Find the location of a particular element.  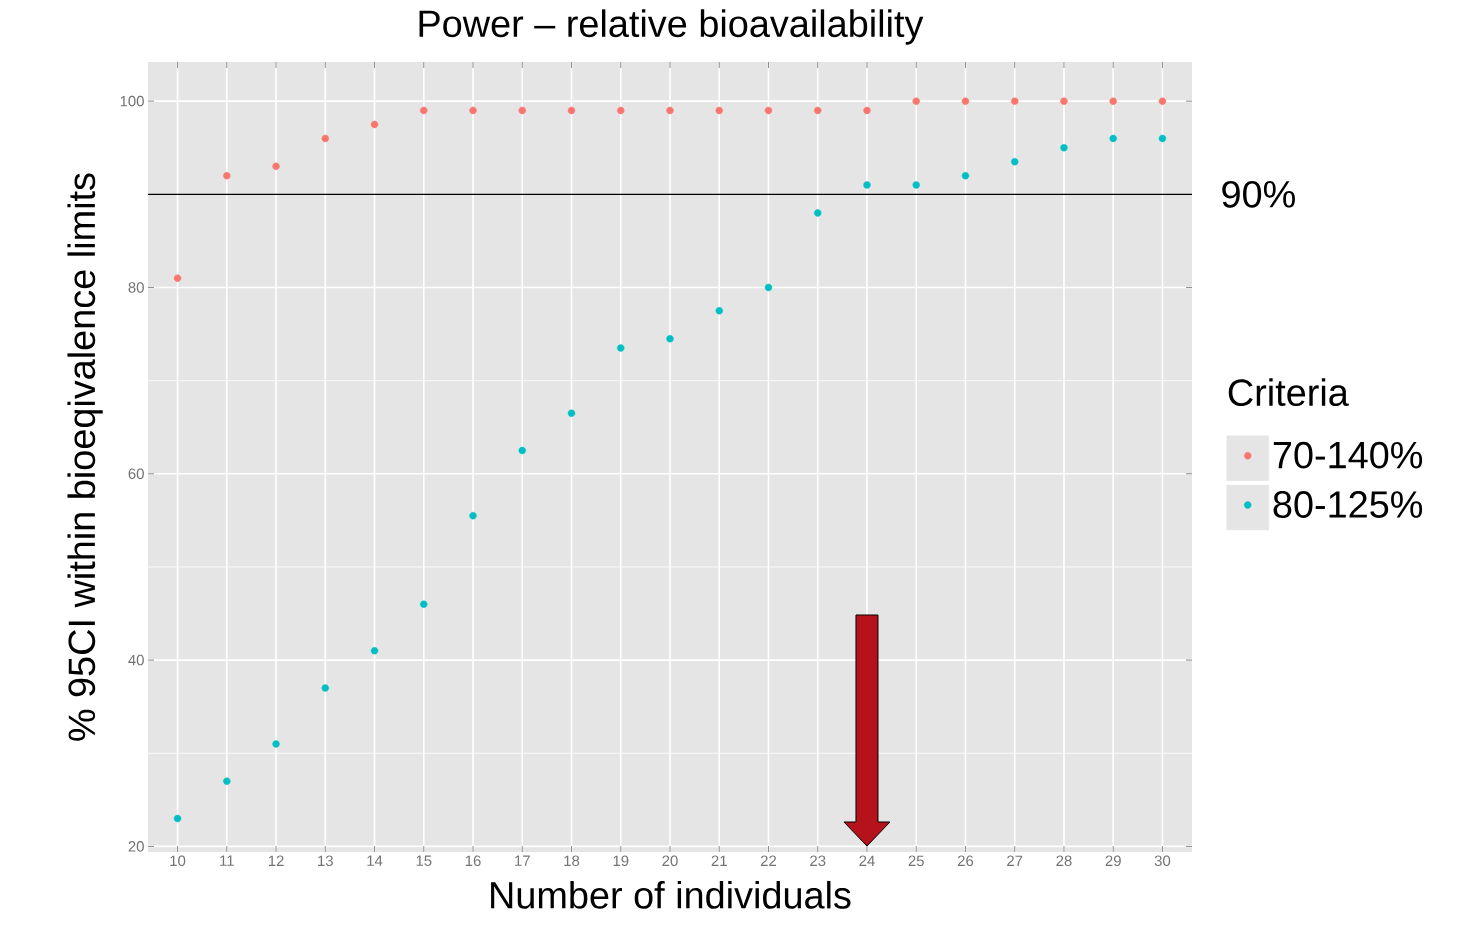

x-tick-label: 10 is located at coordinates (178, 861).